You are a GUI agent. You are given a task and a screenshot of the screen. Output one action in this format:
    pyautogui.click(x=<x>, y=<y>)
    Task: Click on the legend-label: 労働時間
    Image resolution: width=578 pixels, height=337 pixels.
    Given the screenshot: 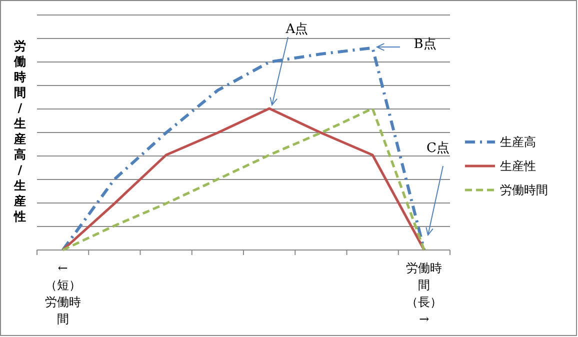 What is the action you would take?
    pyautogui.click(x=524, y=190)
    